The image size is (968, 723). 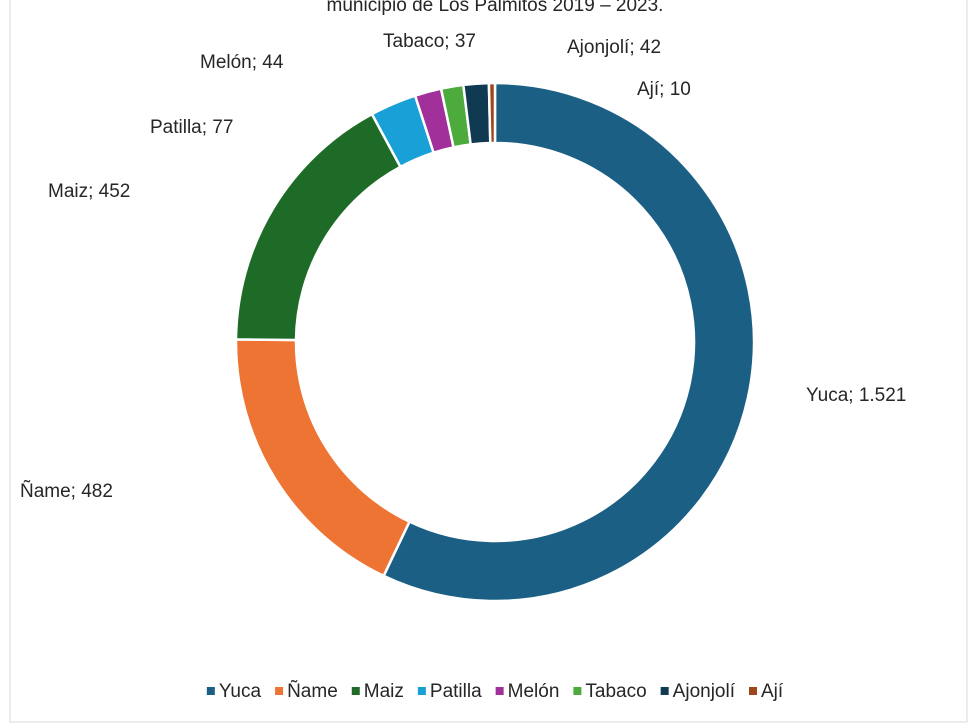 I want to click on data-label: Ajonjolí; 42, so click(x=614, y=47).